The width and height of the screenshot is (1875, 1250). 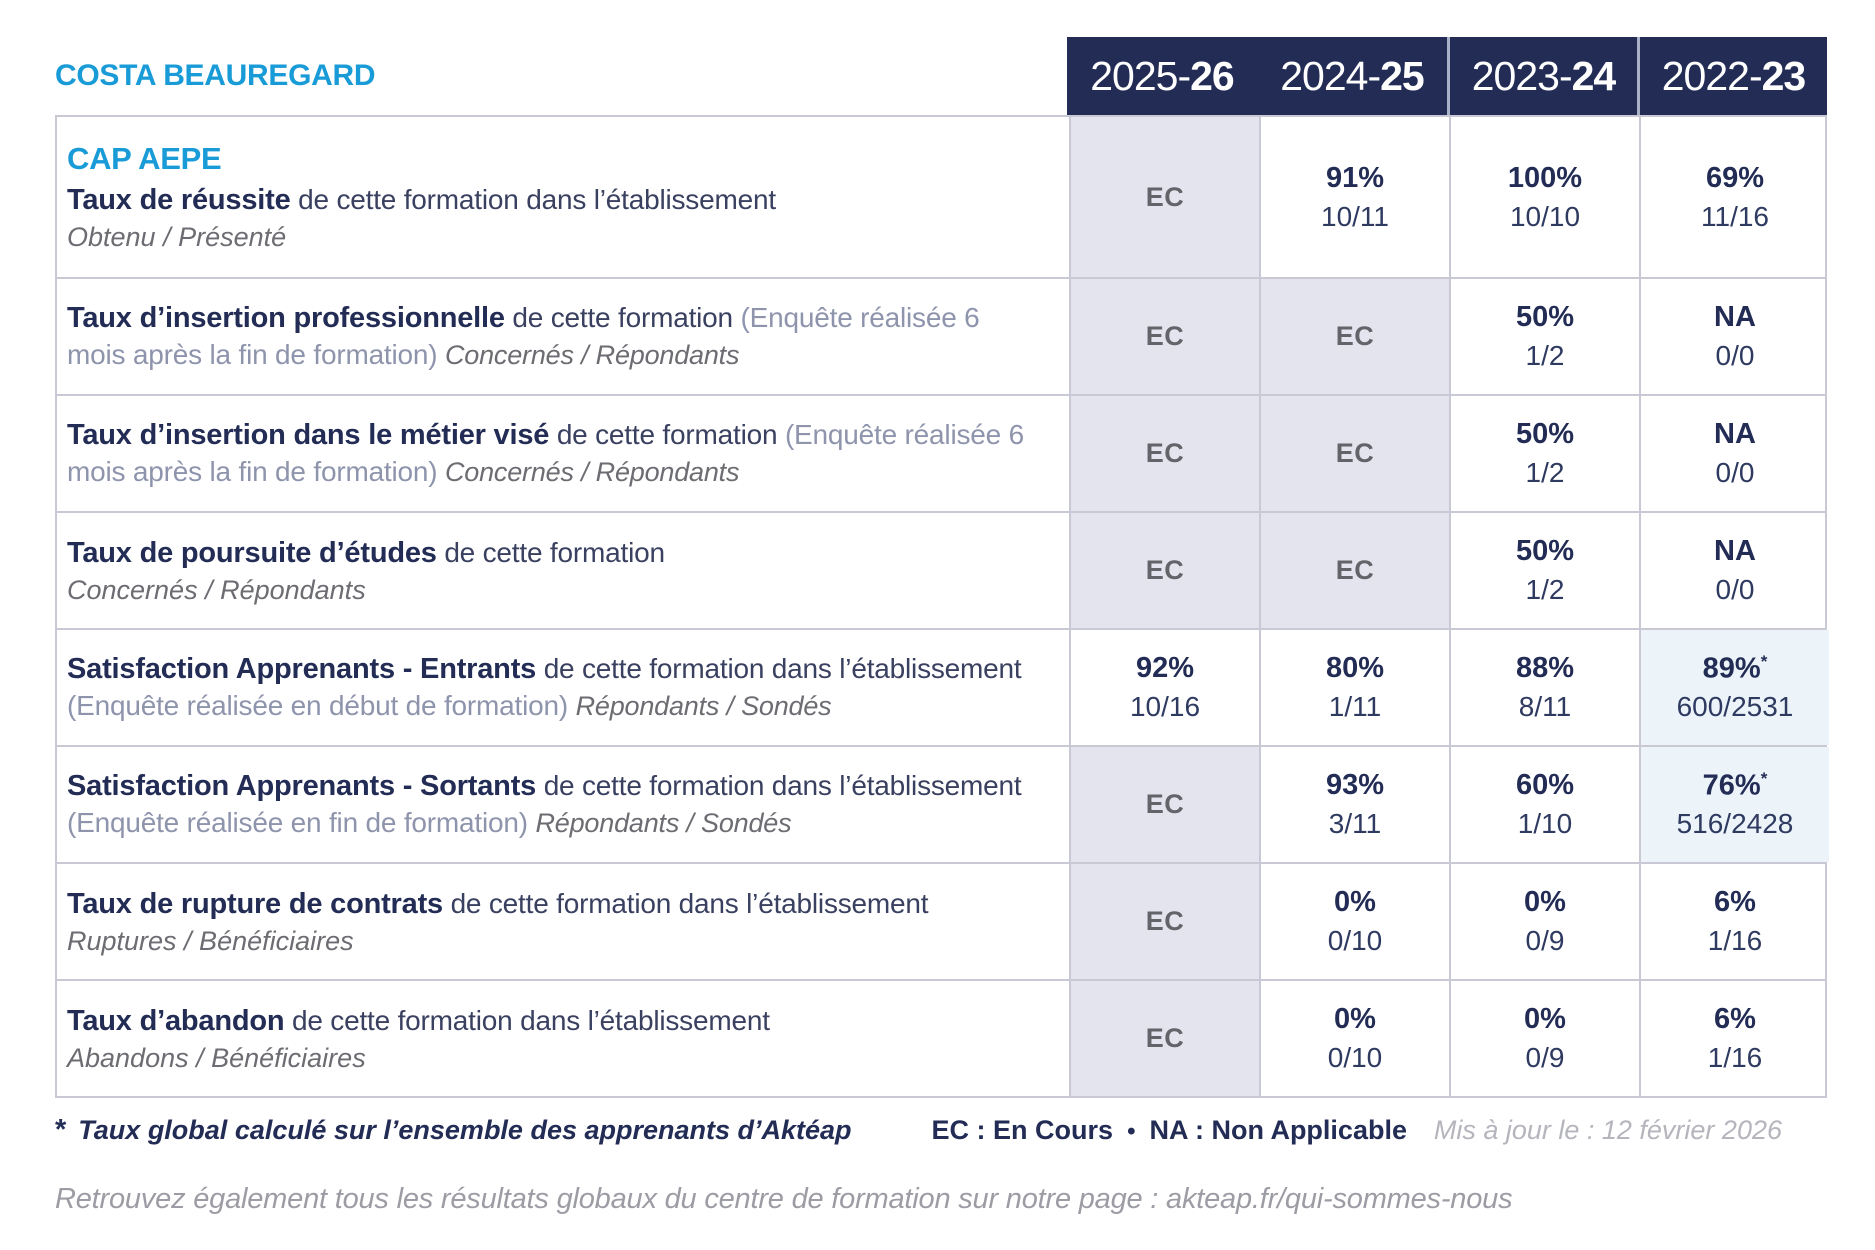 I want to click on row-sublabel: Obtenu / Présenté, so click(x=177, y=237).